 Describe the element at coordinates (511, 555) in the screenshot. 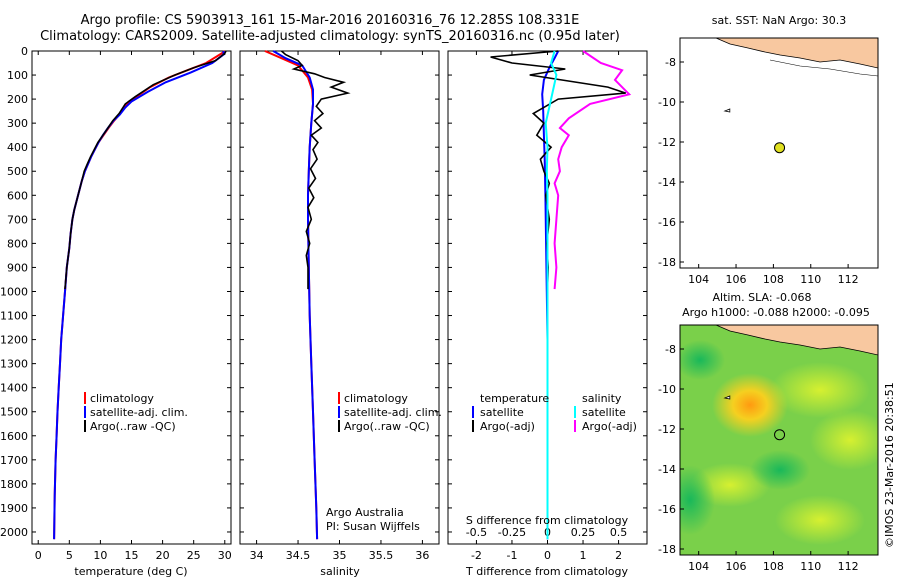

I see `x-tick-label: -1` at that location.